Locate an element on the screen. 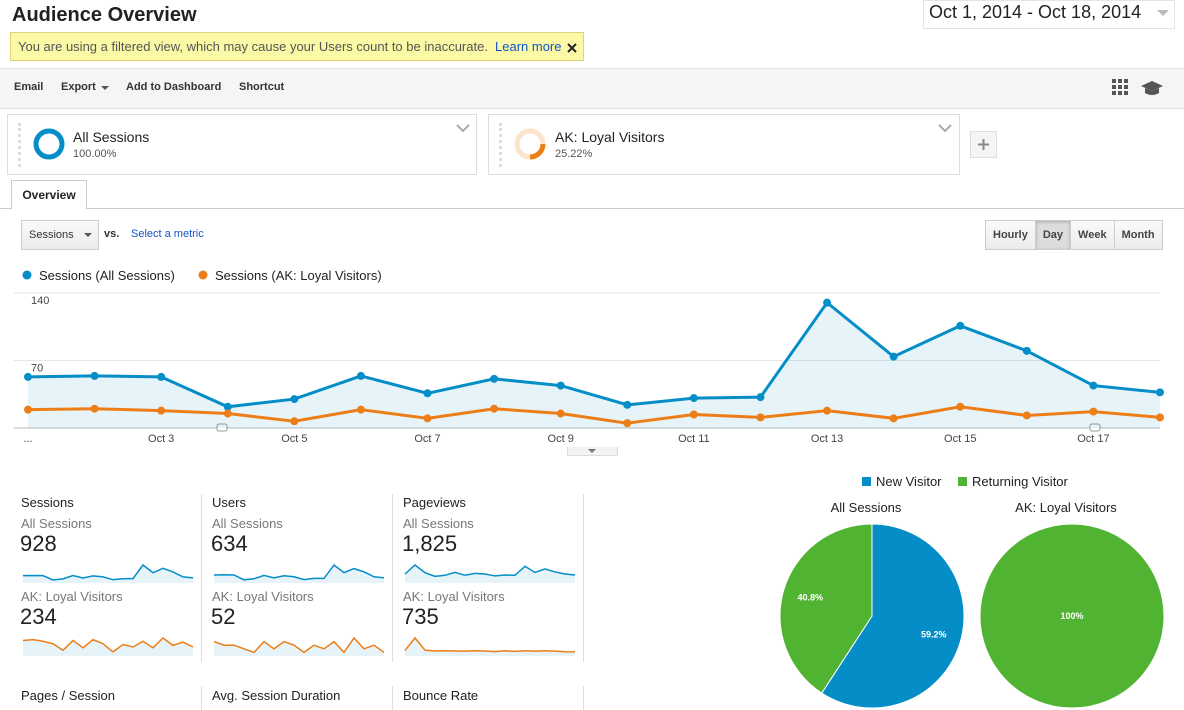 The image size is (1184, 710). metric-label: Pages / Session is located at coordinates (68, 695).